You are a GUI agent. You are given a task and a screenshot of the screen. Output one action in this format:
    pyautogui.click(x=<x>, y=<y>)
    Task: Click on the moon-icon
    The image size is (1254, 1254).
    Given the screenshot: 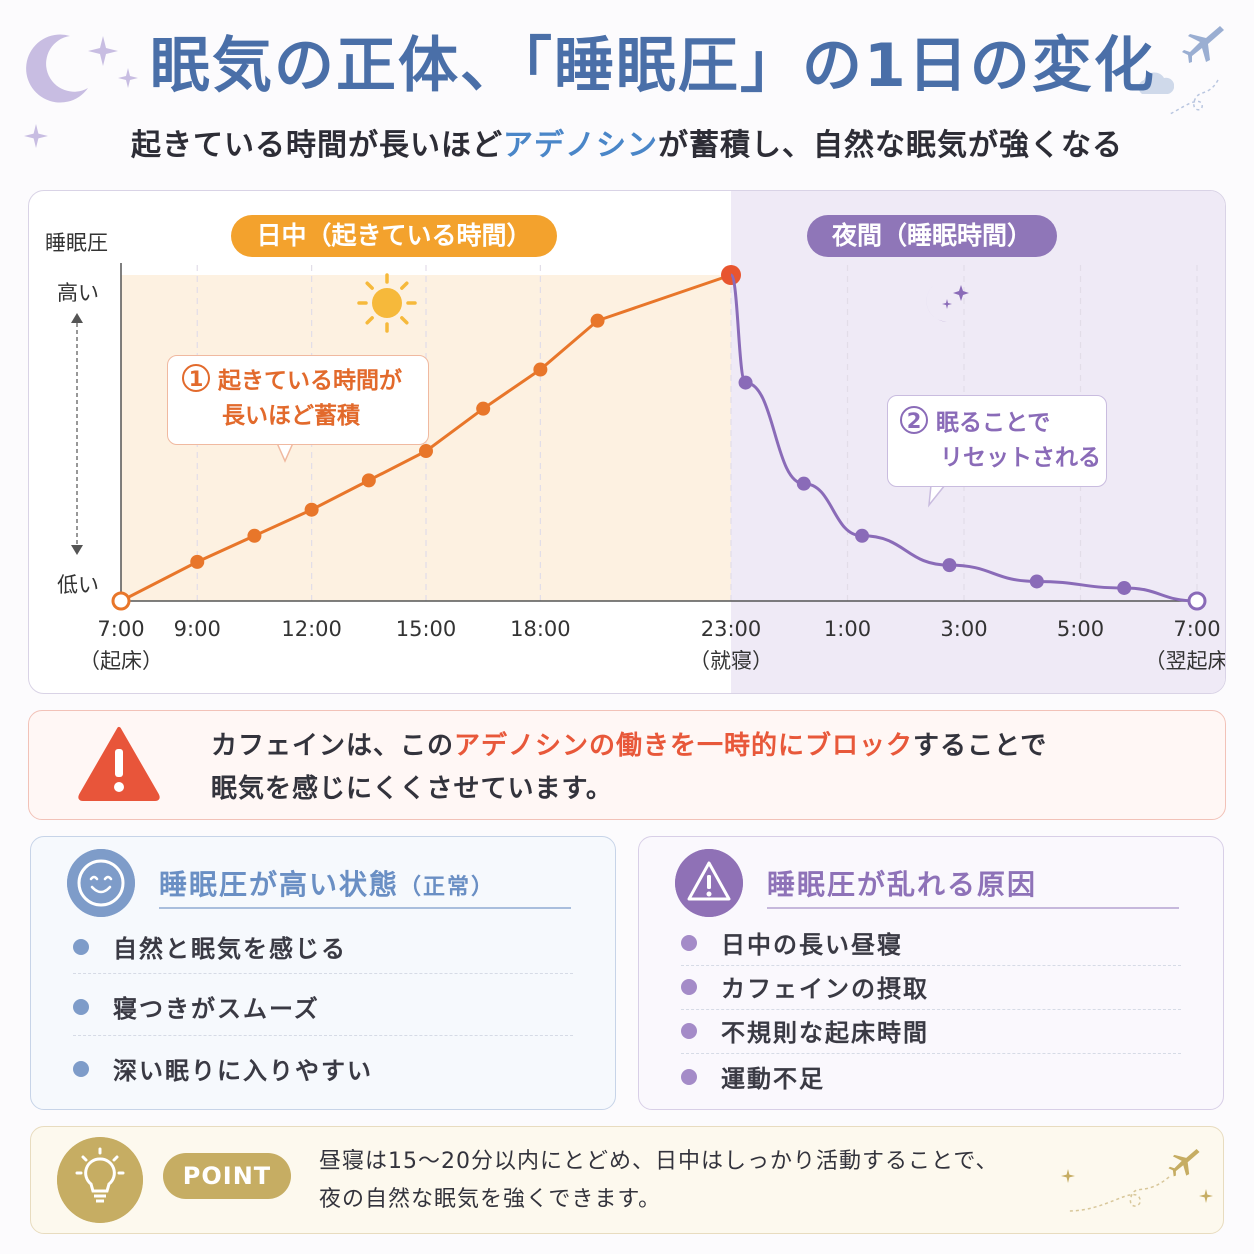 What is the action you would take?
    pyautogui.click(x=57, y=68)
    